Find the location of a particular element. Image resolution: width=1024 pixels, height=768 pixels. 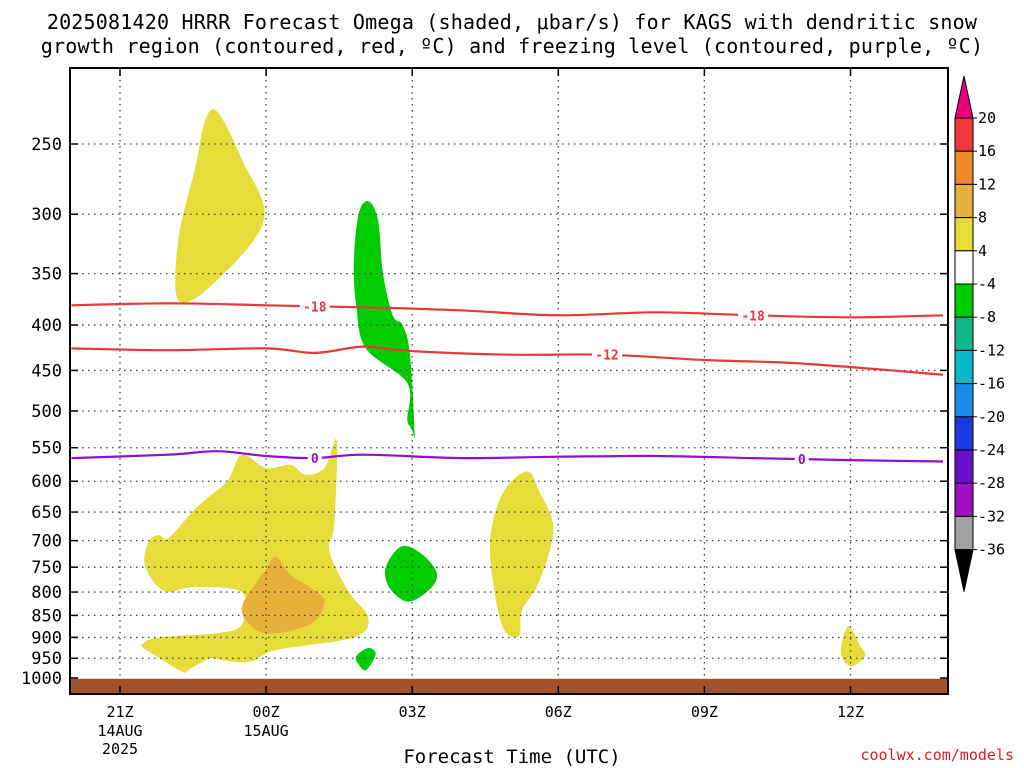

x-tick-label: 21Z is located at coordinates (119, 712).